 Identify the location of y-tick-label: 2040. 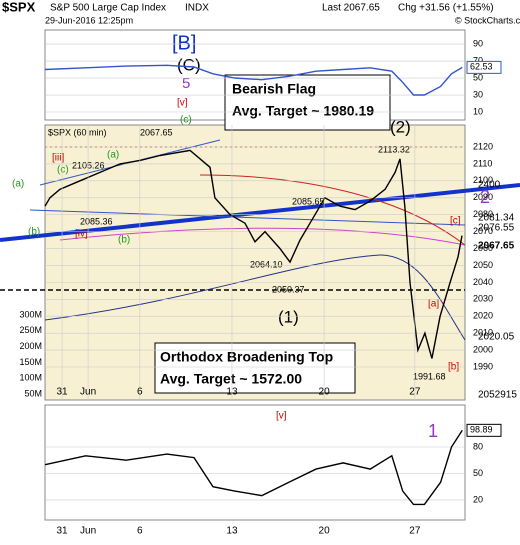
(483, 282).